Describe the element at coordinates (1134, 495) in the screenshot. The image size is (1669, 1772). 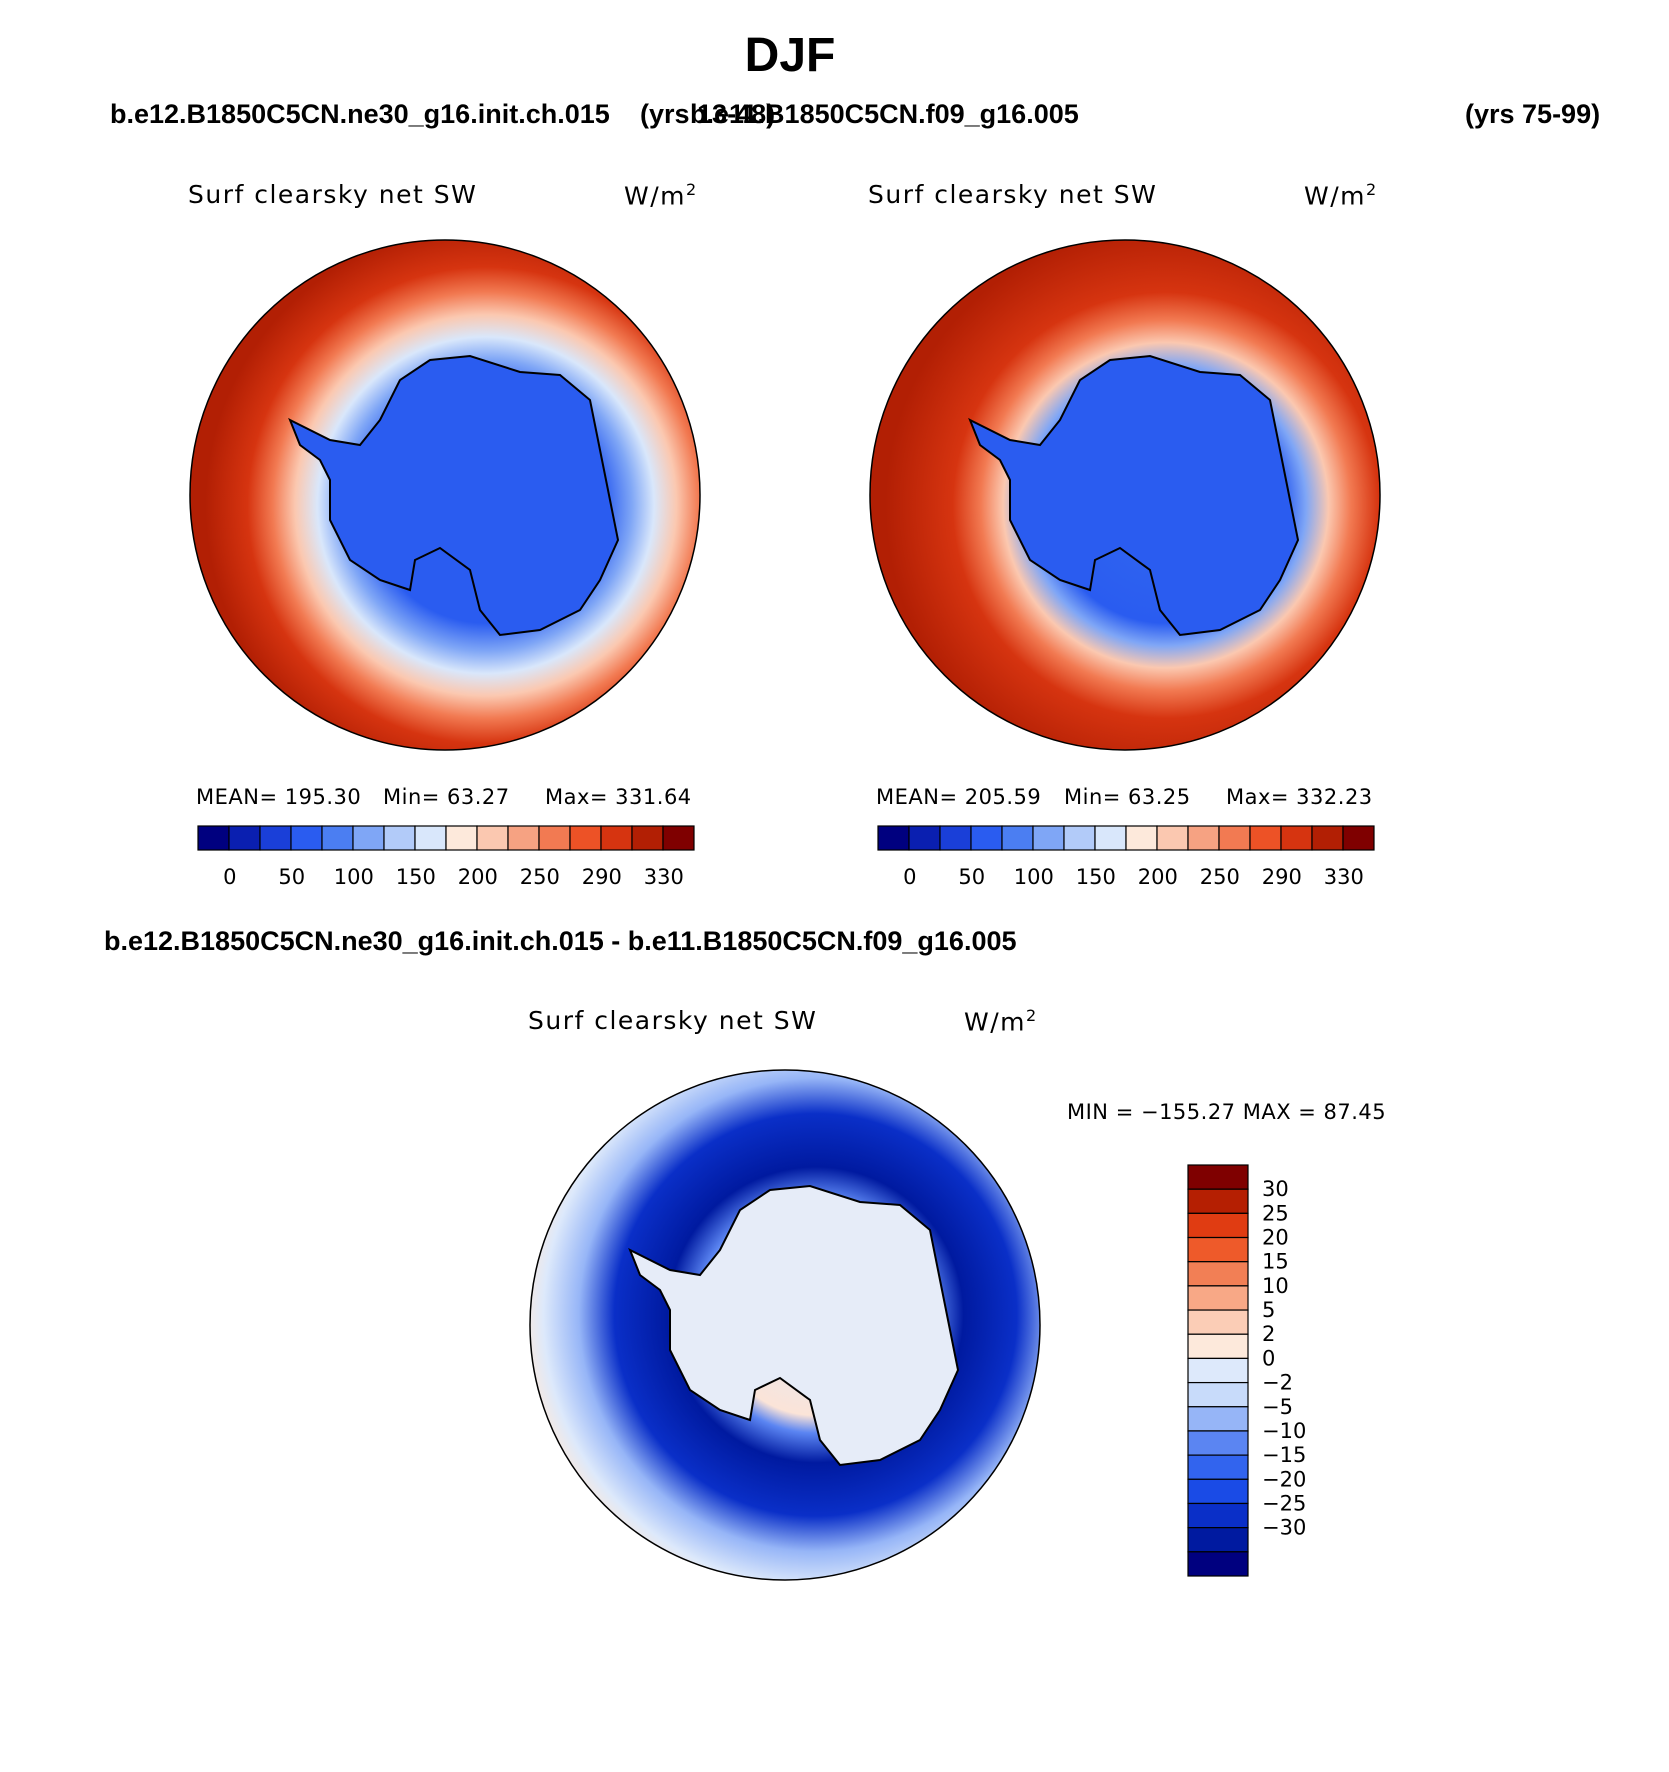
I see `antarctica-outline-b` at that location.